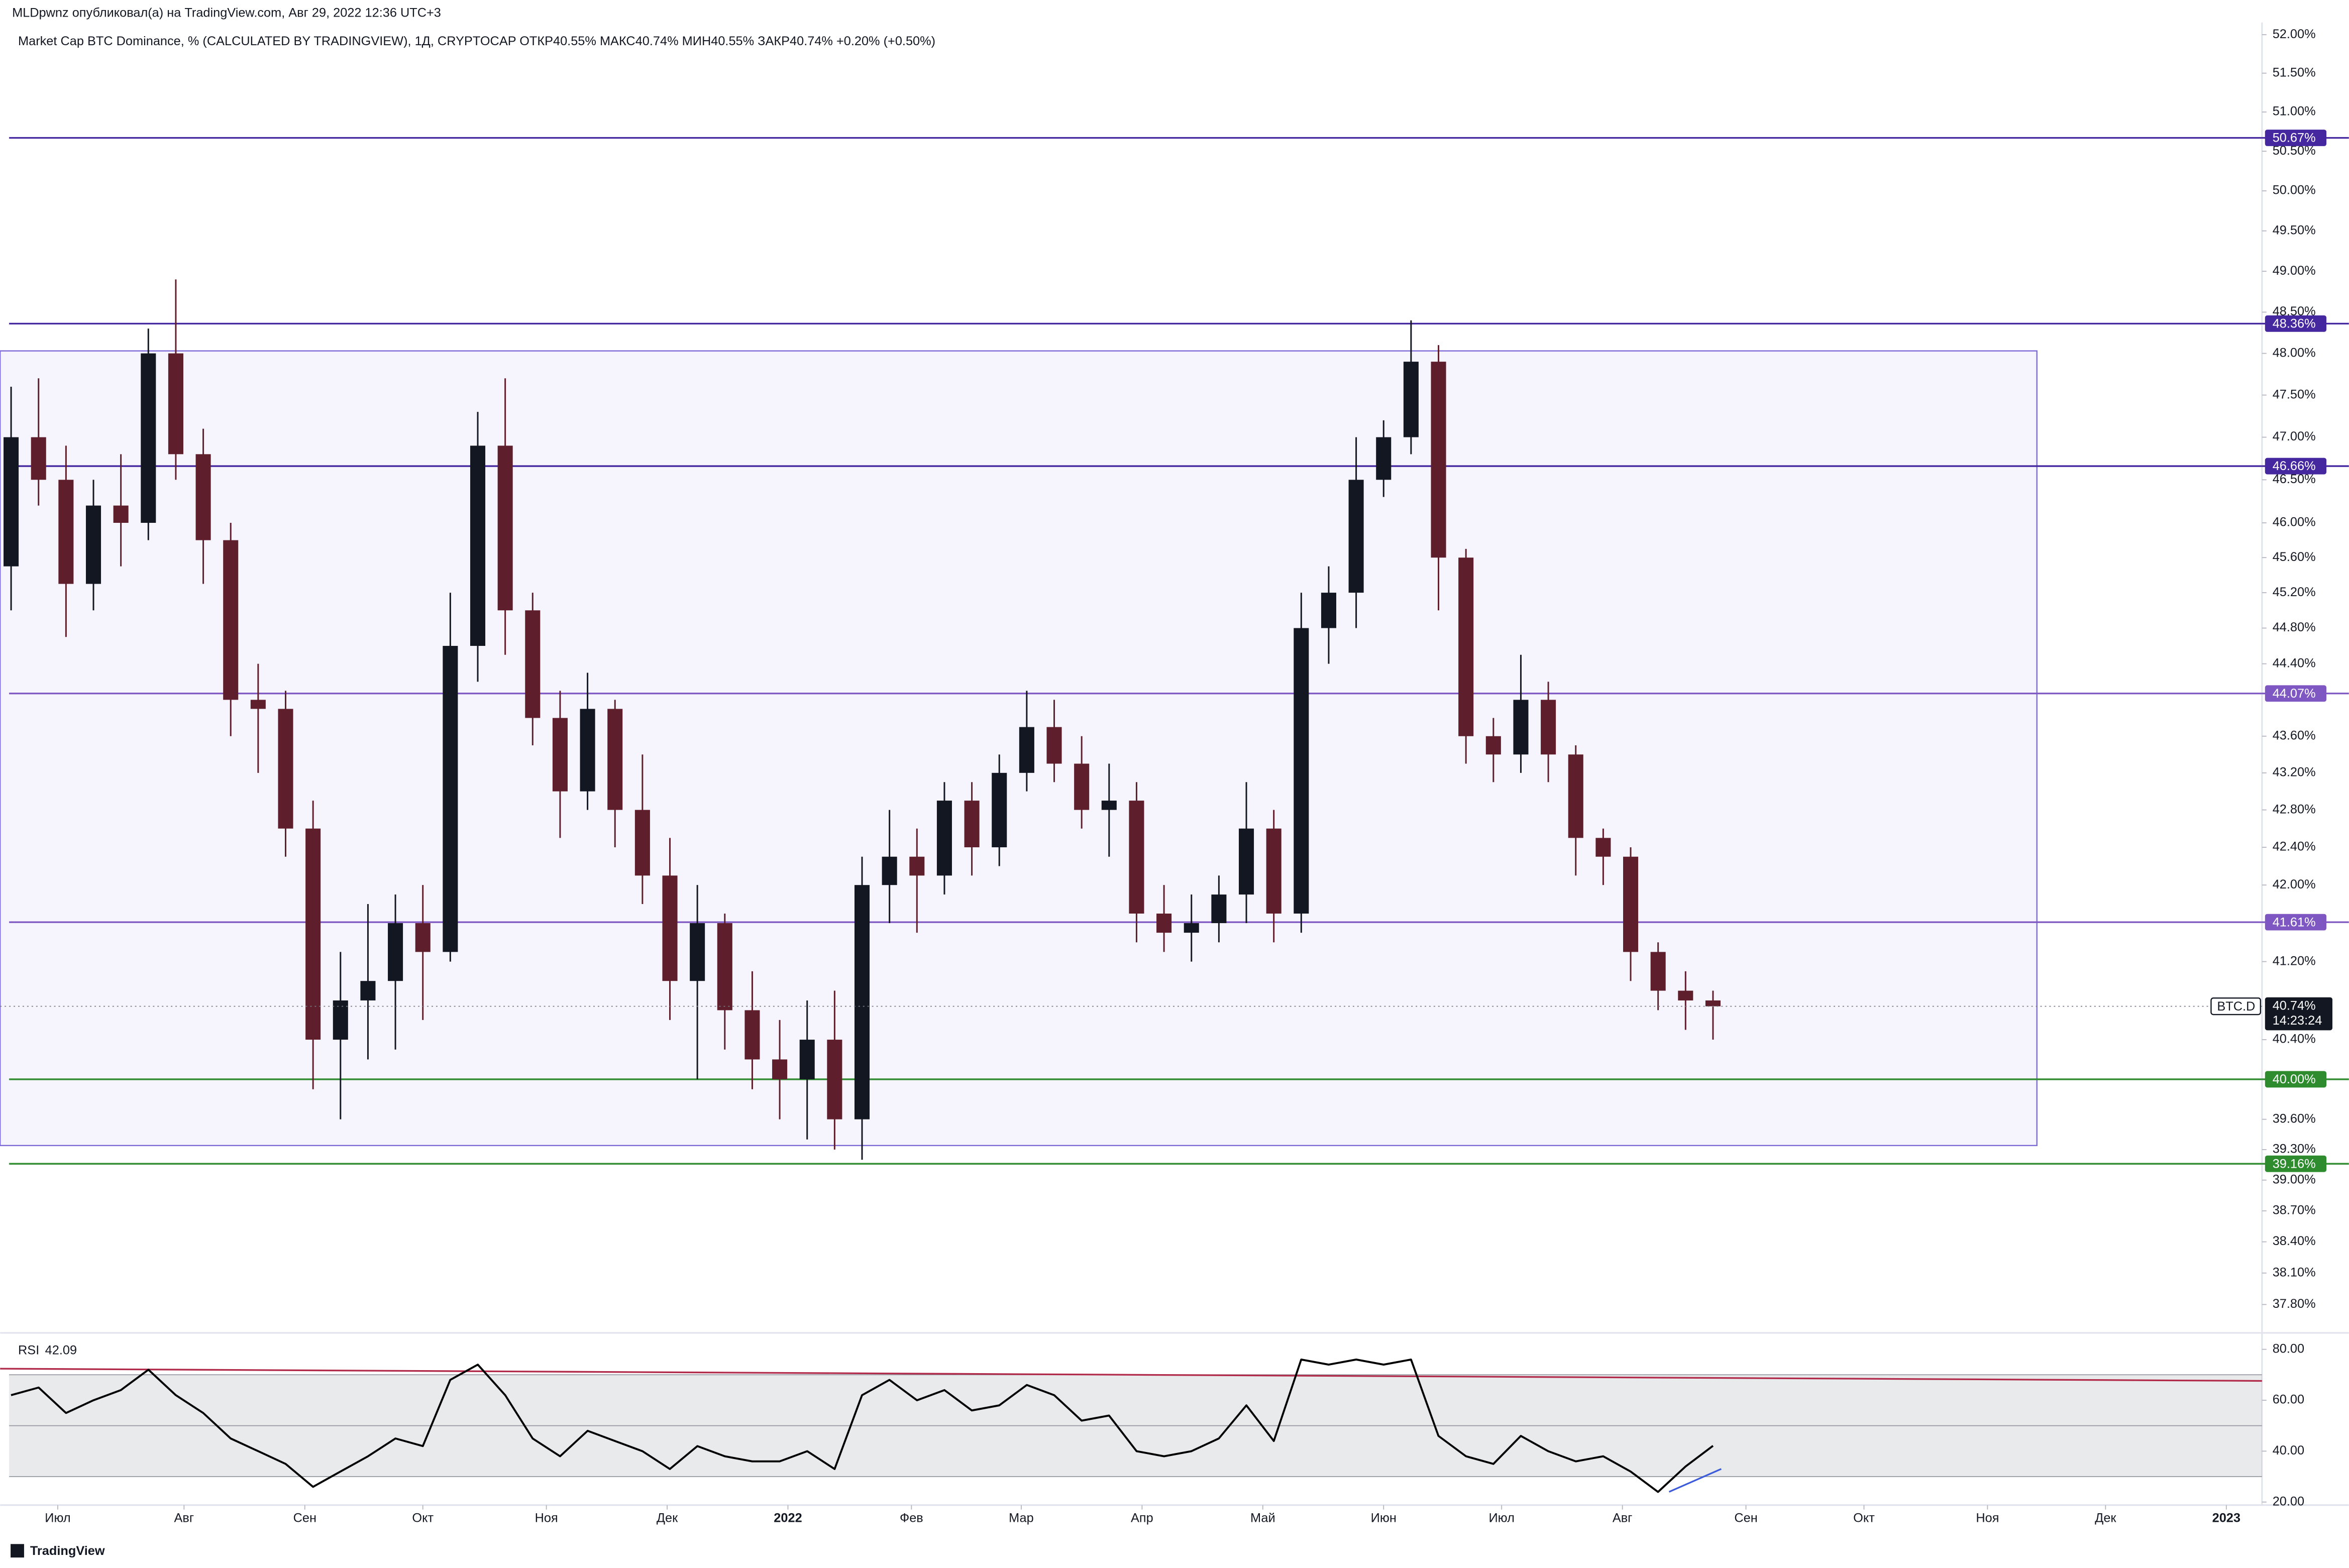 The image size is (2349, 1568). I want to click on rsi-title: RSI, so click(28, 1350).